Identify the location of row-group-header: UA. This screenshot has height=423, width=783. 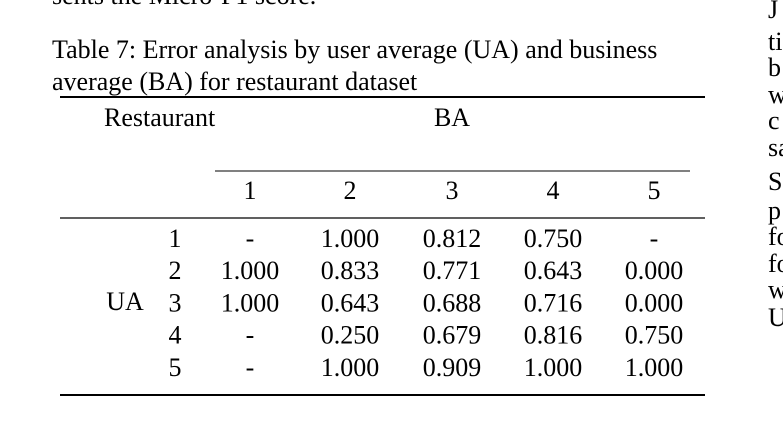
(125, 301).